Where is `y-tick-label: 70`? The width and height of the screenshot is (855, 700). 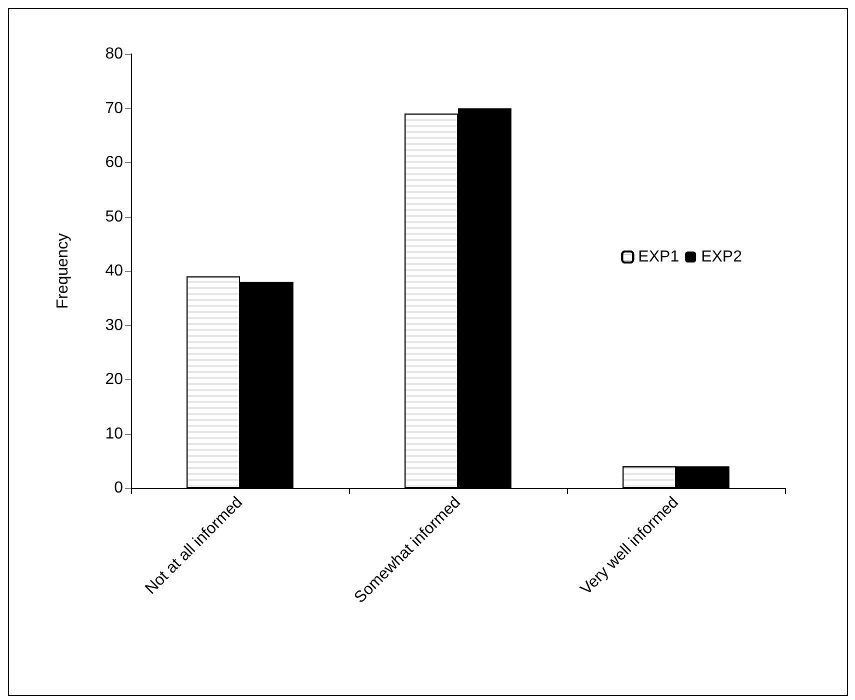 y-tick-label: 70 is located at coordinates (114, 108).